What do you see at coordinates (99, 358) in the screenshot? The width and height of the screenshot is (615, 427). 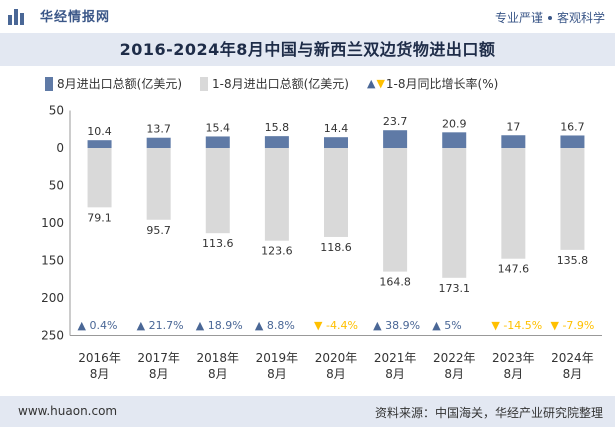 I see `x-tick-label-year: 2016年` at bounding box center [99, 358].